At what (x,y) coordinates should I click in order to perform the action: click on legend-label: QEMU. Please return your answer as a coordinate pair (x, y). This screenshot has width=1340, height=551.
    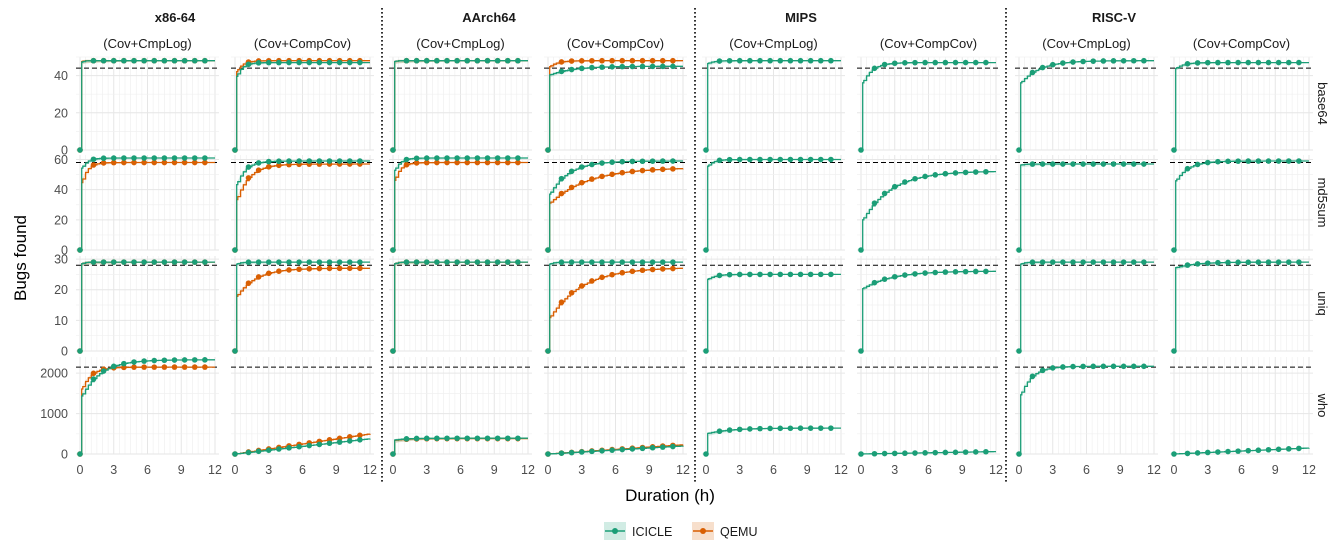
    Looking at the image, I should click on (739, 532).